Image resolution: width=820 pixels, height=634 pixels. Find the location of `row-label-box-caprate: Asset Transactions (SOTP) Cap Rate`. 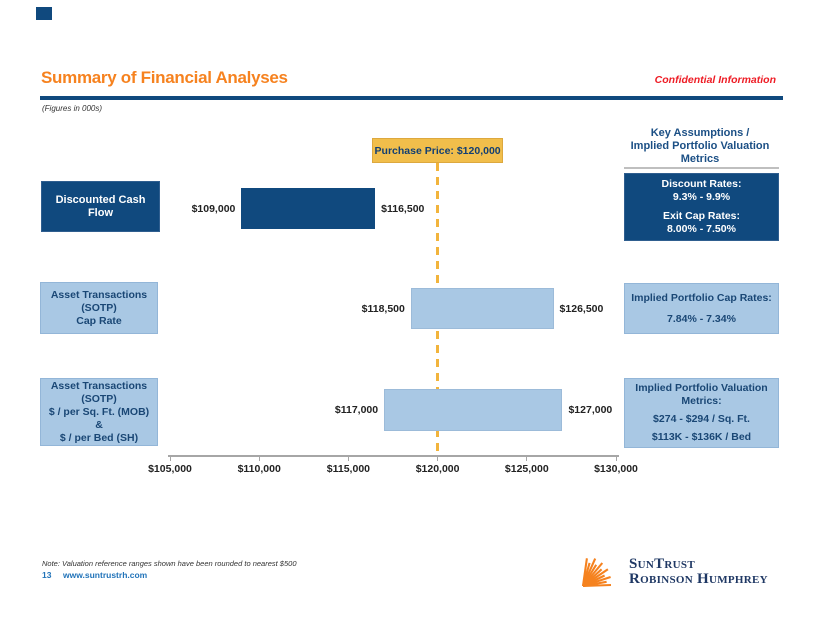

row-label-box-caprate: Asset Transactions (SOTP) Cap Rate is located at coordinates (99, 308).